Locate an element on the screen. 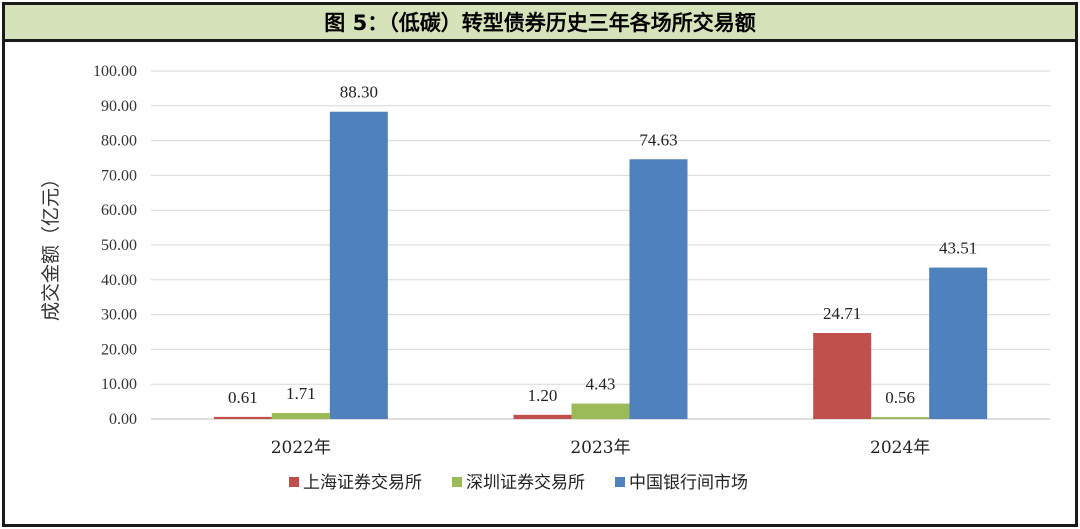 The height and width of the screenshot is (529, 1080). y-tick-label: 80.00 is located at coordinates (119, 141).